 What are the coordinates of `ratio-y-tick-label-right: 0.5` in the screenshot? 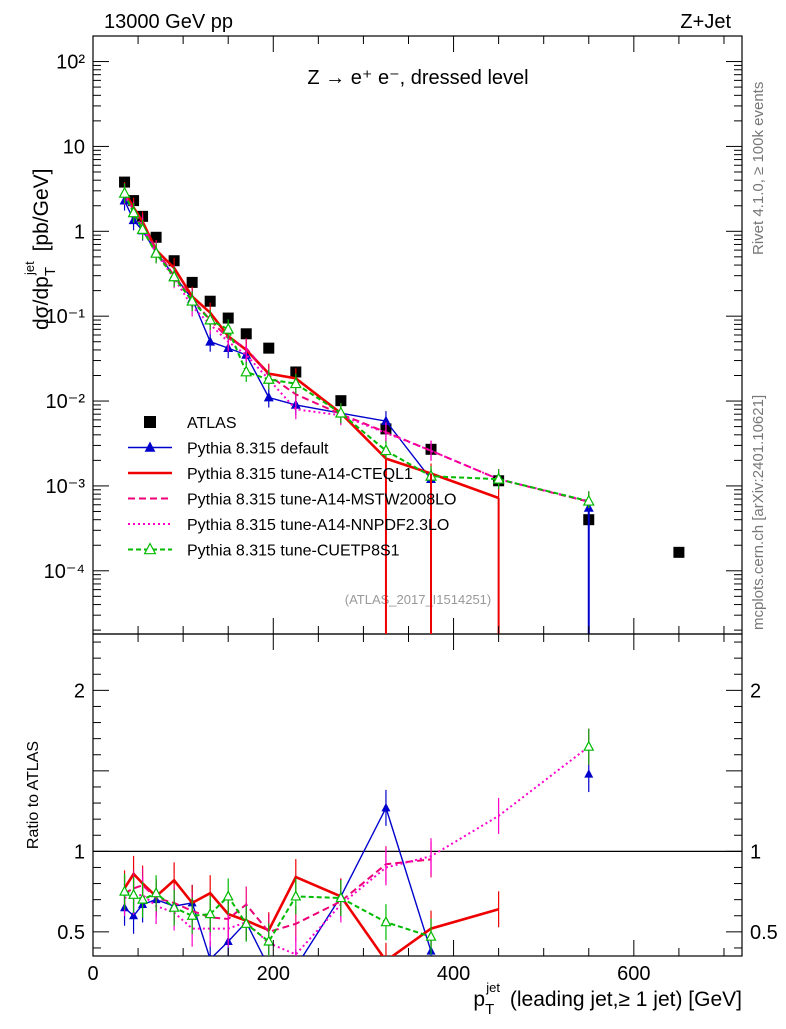 It's located at (764, 933).